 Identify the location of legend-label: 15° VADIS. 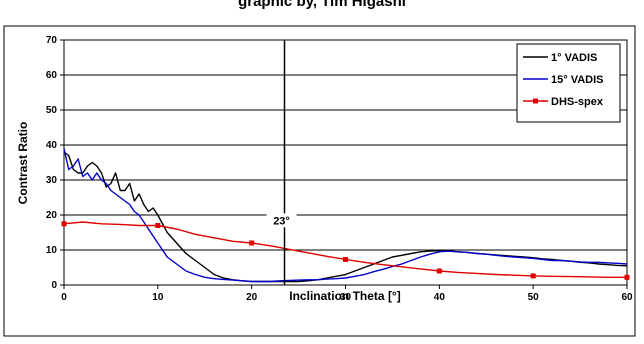
(577, 80).